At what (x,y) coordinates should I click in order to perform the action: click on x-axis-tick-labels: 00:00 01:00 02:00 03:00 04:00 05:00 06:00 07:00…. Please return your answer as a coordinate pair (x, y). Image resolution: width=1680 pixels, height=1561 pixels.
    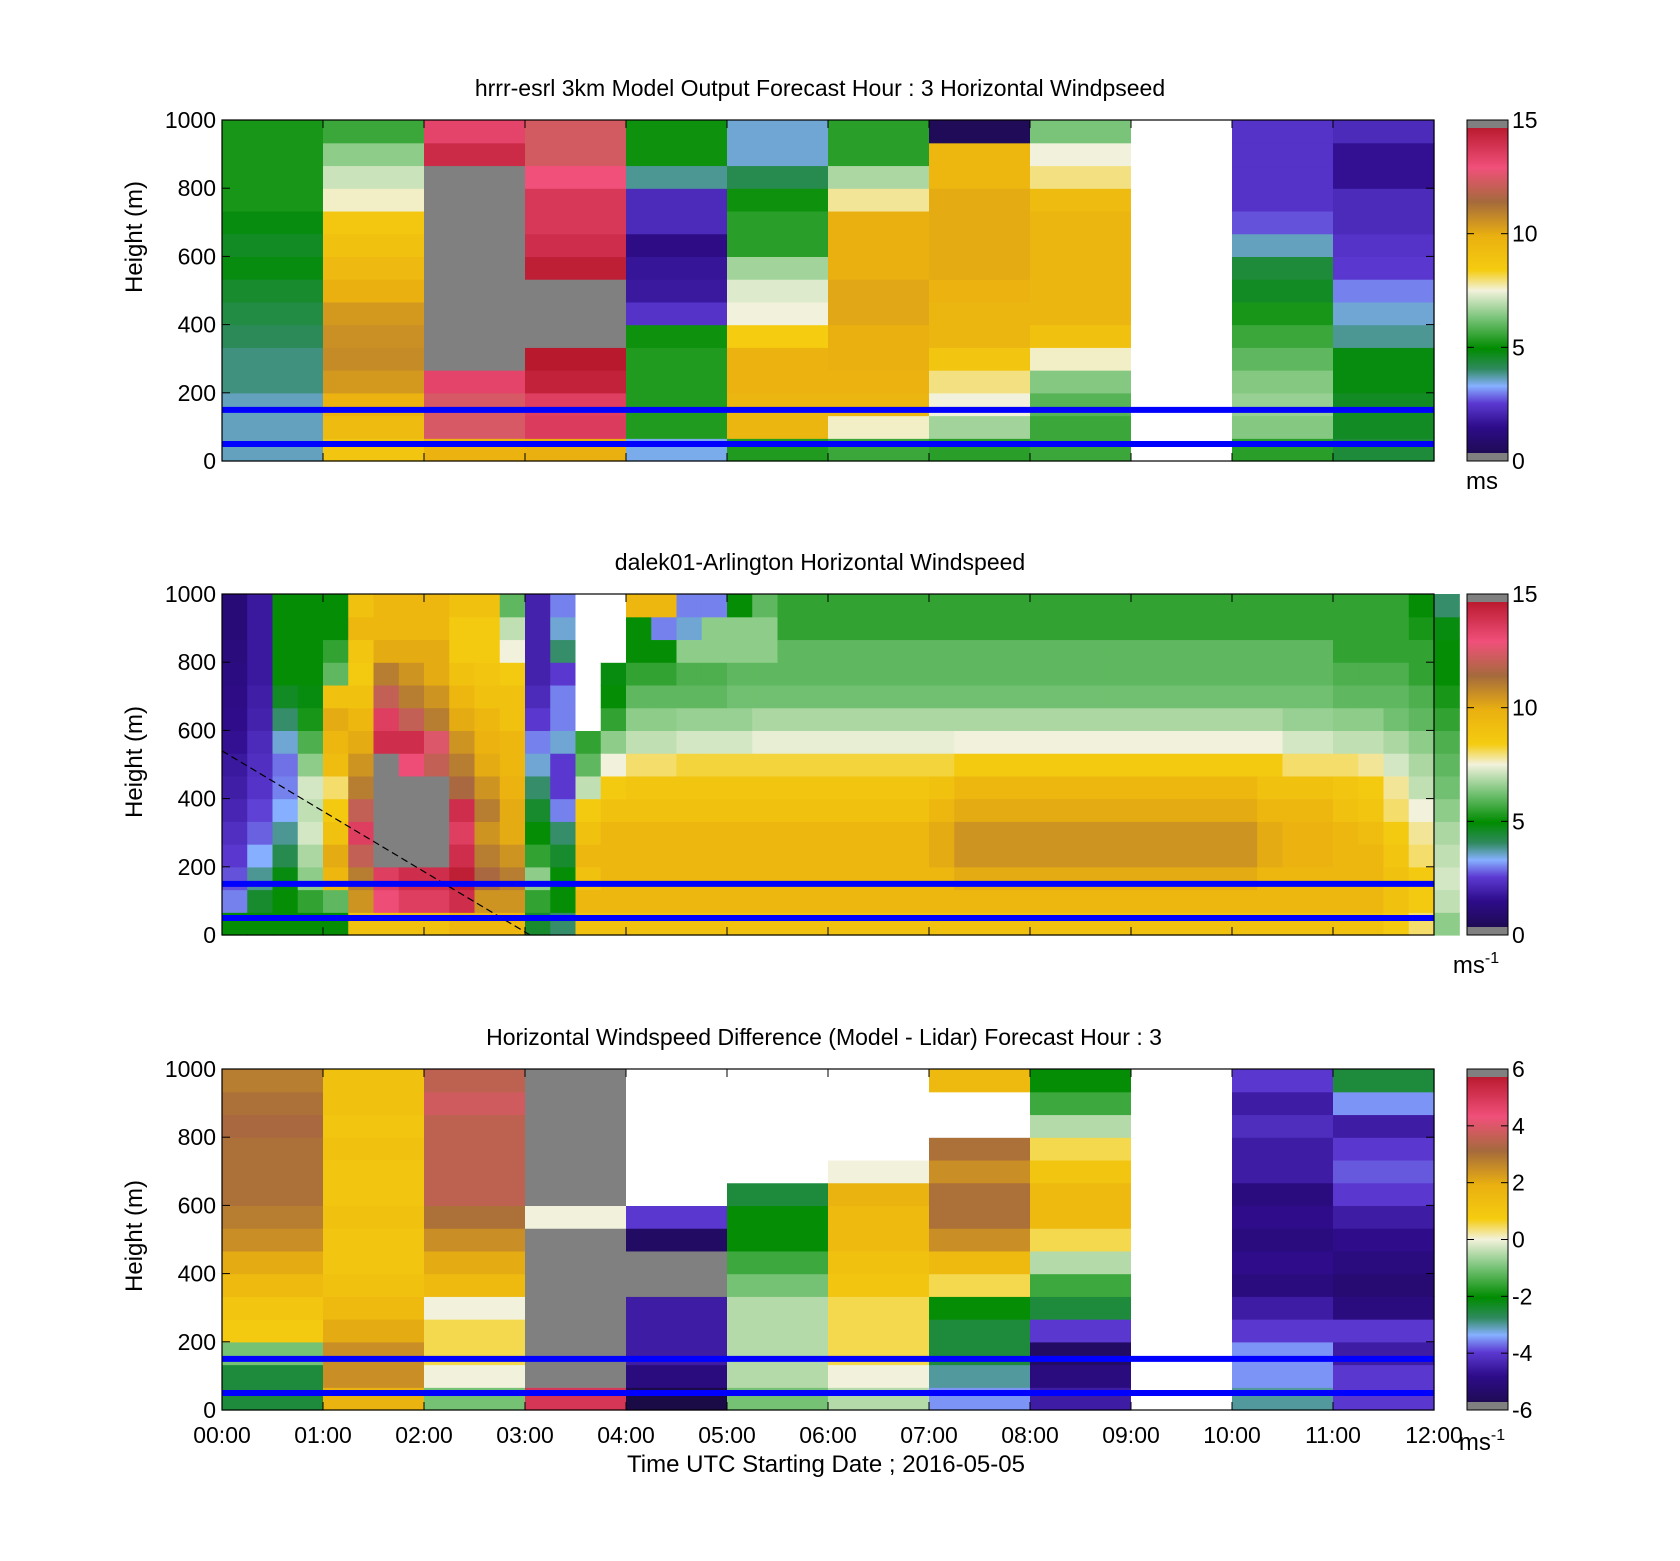
    Looking at the image, I should click on (828, 1435).